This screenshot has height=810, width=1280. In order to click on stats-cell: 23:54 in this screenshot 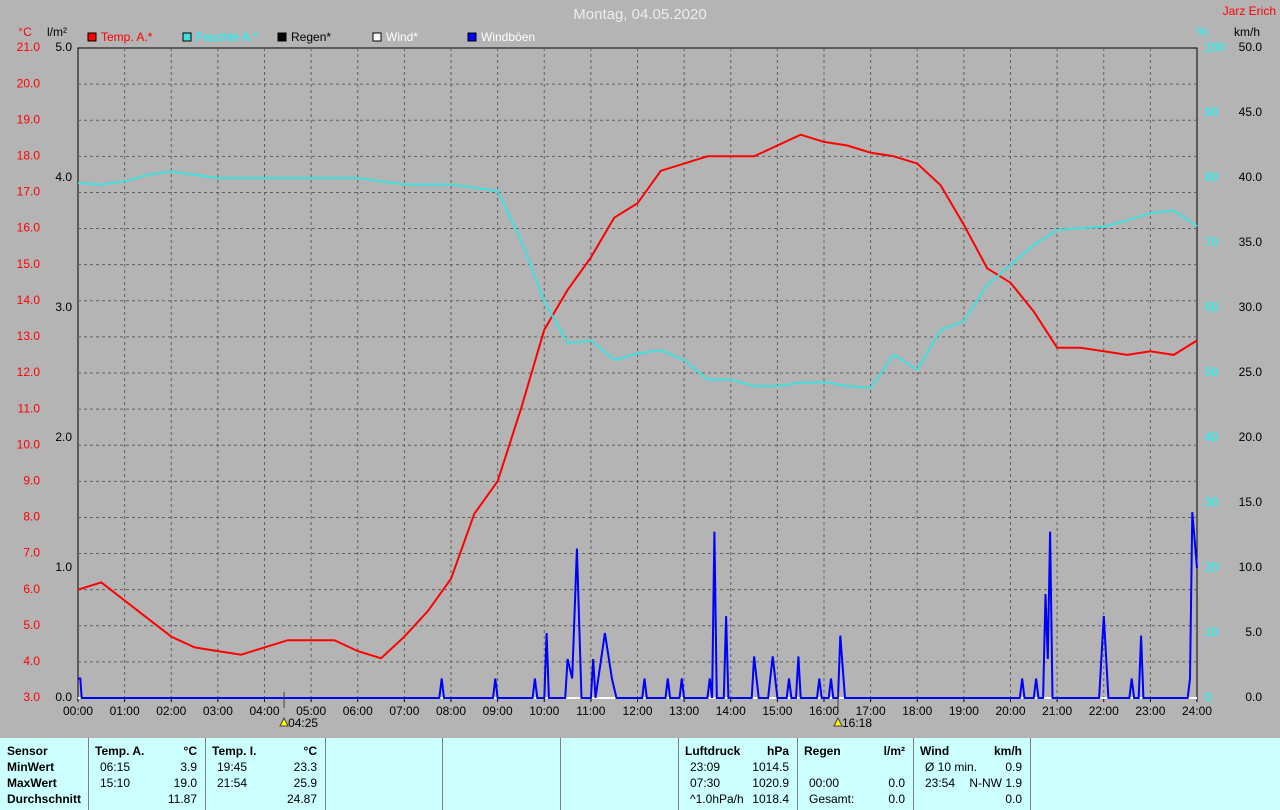, I will do `click(940, 783)`.